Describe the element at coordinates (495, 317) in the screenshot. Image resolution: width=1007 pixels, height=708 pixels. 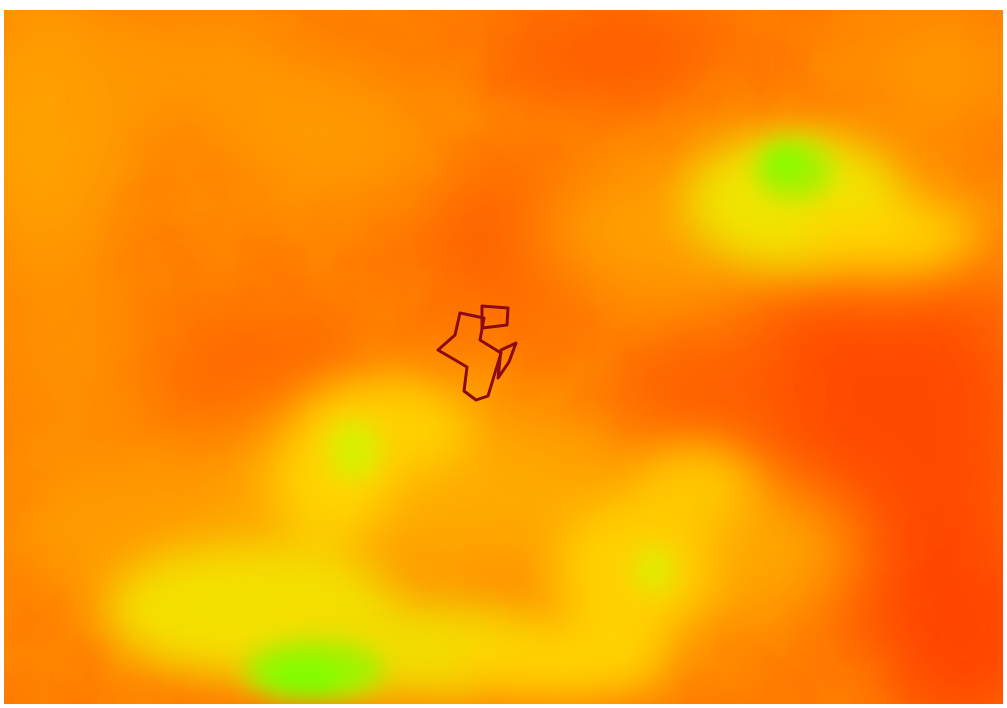
I see `study-area-polygon-top` at that location.